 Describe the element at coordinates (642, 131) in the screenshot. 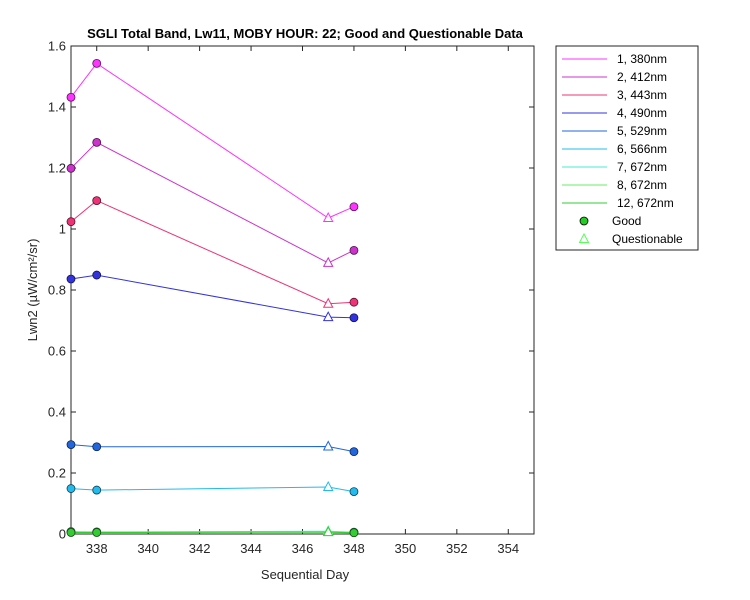

I see `legend-label: 5, 529nm` at that location.